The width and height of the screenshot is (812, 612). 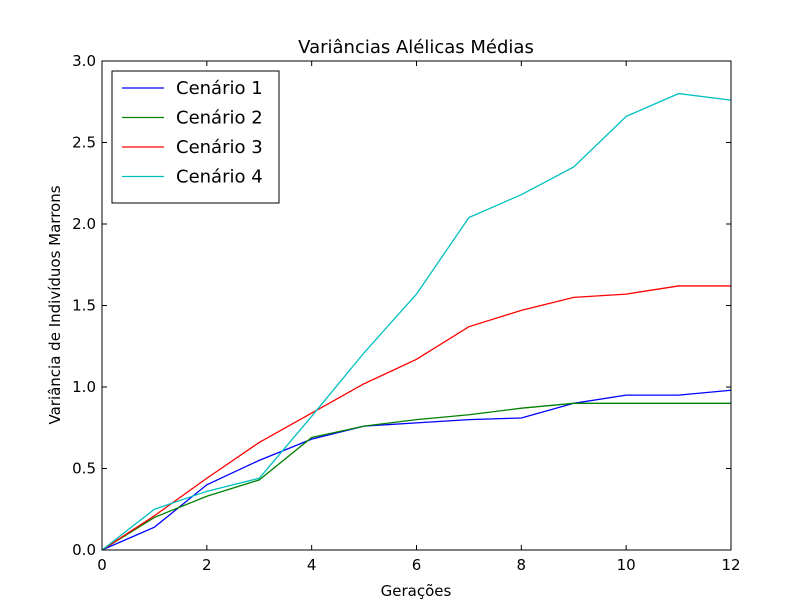 I want to click on legend: Cenário 1 Cenário 2 Cenário 3 Cenário 4, so click(x=195, y=137).